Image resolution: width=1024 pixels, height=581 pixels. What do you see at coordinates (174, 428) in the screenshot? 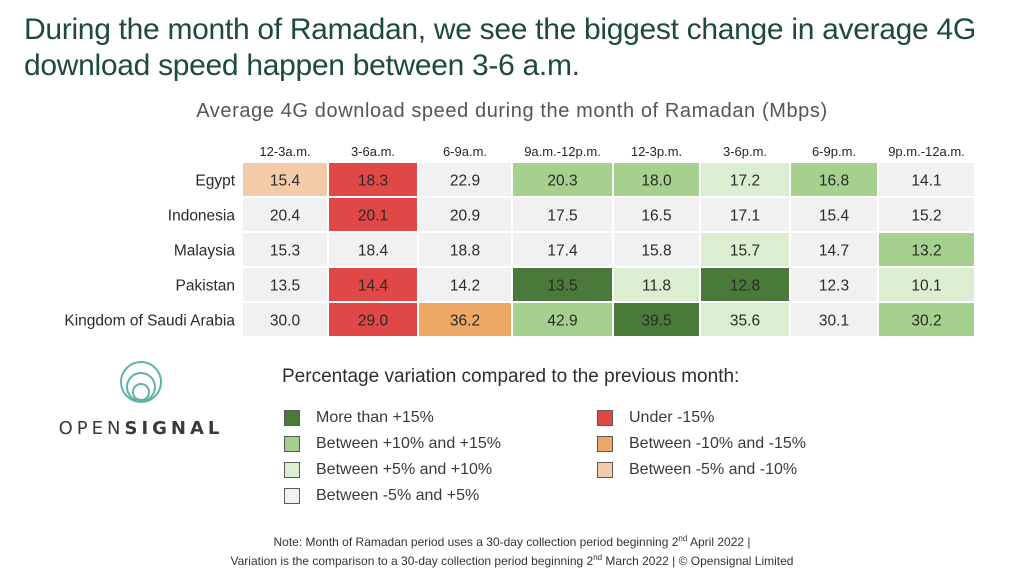
I see `logo-word-signal: SIGNAL` at bounding box center [174, 428].